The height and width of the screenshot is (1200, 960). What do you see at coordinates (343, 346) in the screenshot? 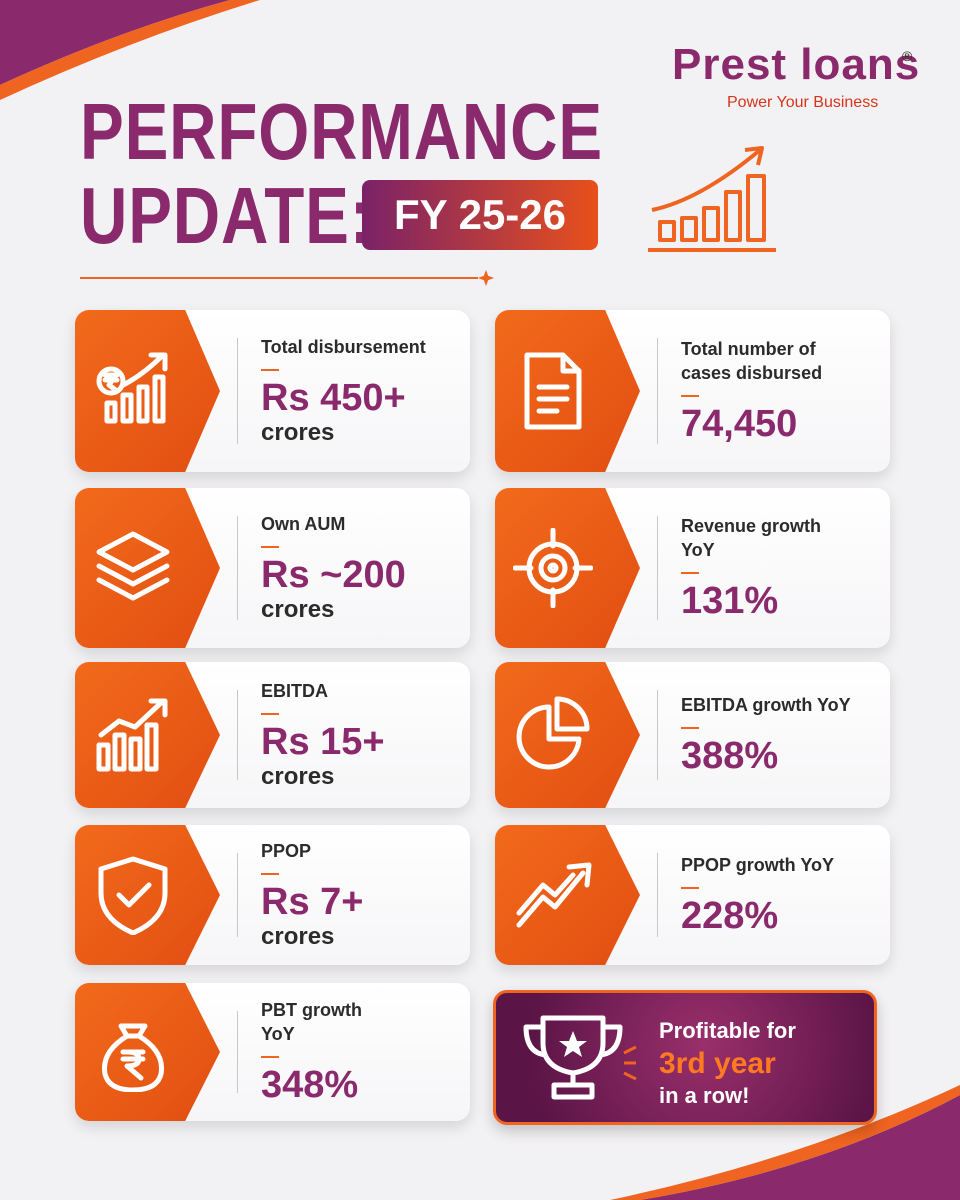
I see `metric-label: Total disbursement` at bounding box center [343, 346].